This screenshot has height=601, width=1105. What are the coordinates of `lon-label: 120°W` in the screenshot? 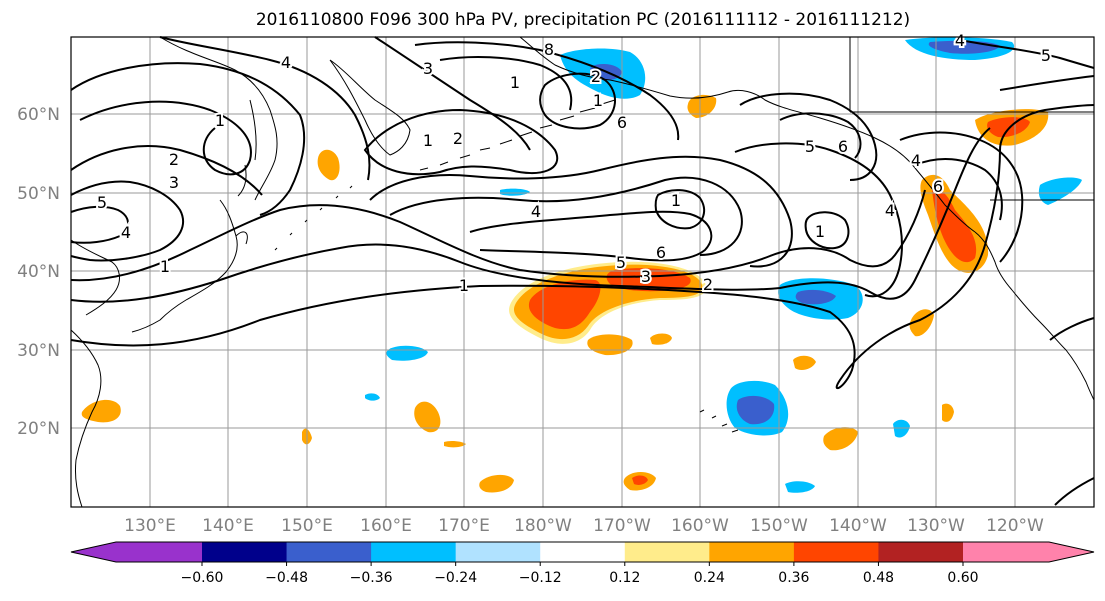 It's located at (1015, 526).